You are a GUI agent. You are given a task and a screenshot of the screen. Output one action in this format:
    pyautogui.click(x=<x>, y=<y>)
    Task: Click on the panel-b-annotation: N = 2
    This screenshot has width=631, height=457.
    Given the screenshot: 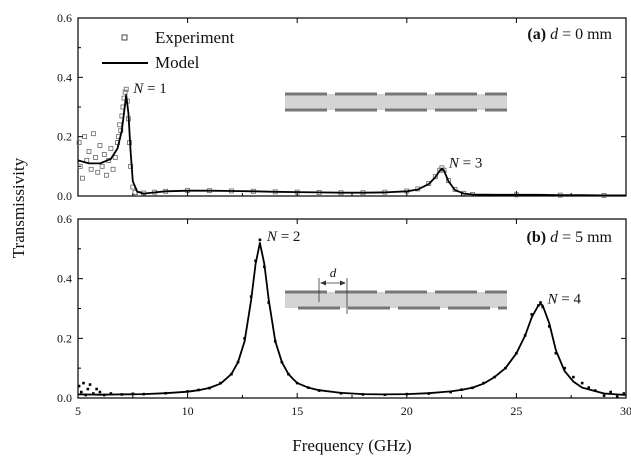 What is the action you would take?
    pyautogui.click(x=283, y=237)
    